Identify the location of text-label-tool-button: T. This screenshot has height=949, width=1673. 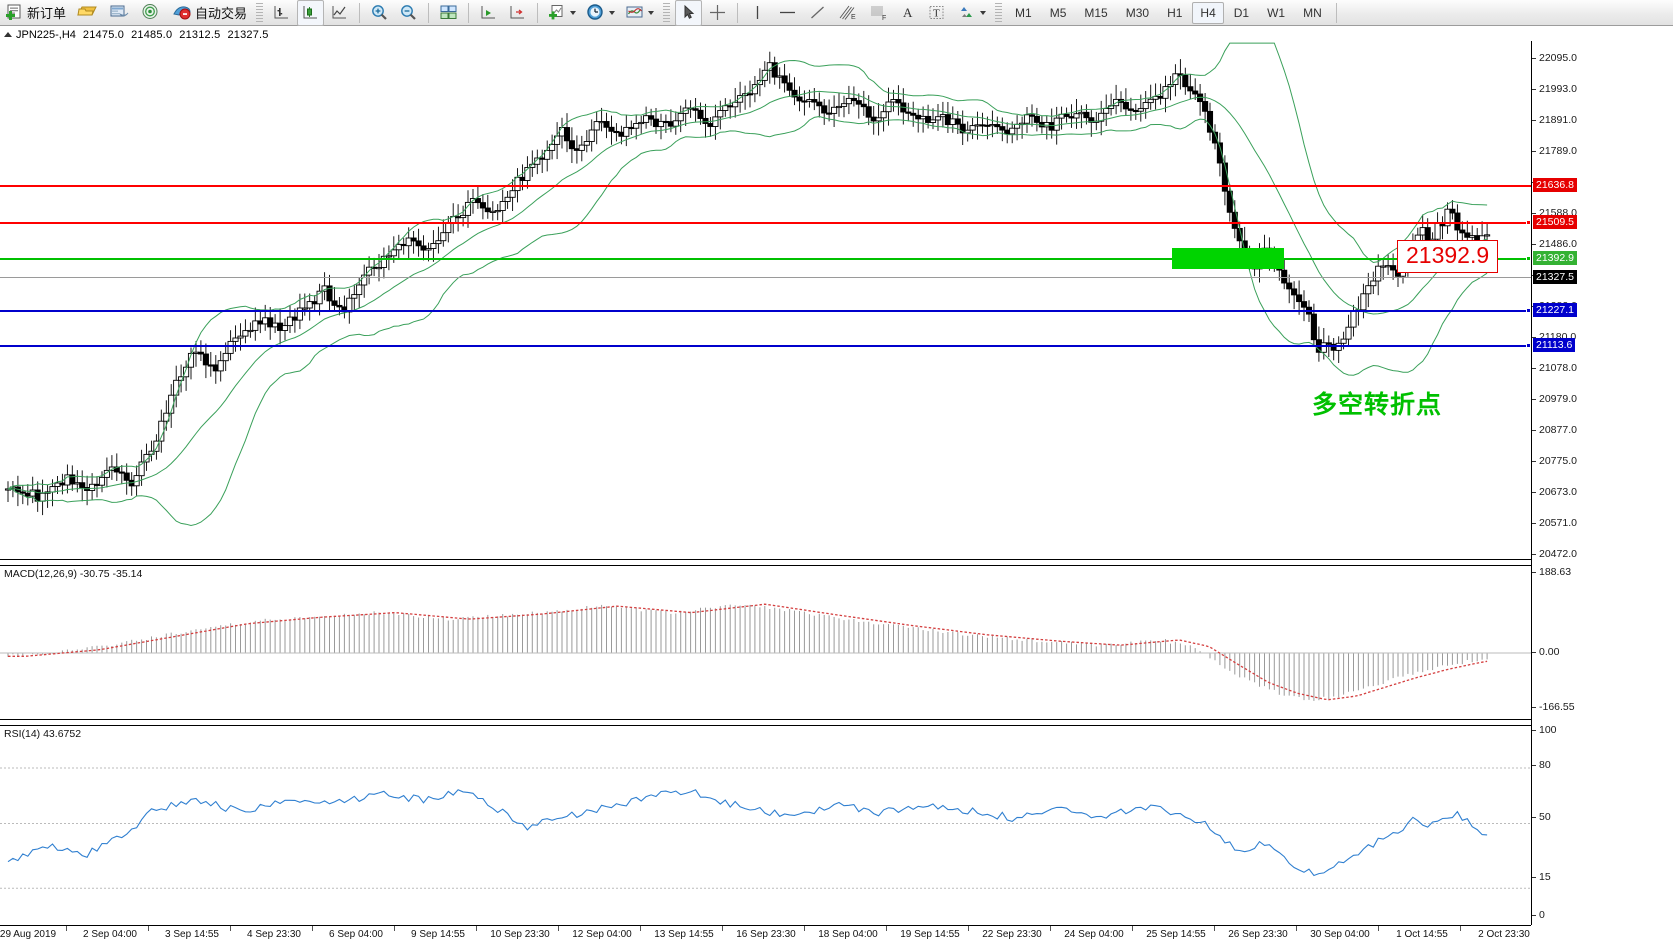
(937, 13).